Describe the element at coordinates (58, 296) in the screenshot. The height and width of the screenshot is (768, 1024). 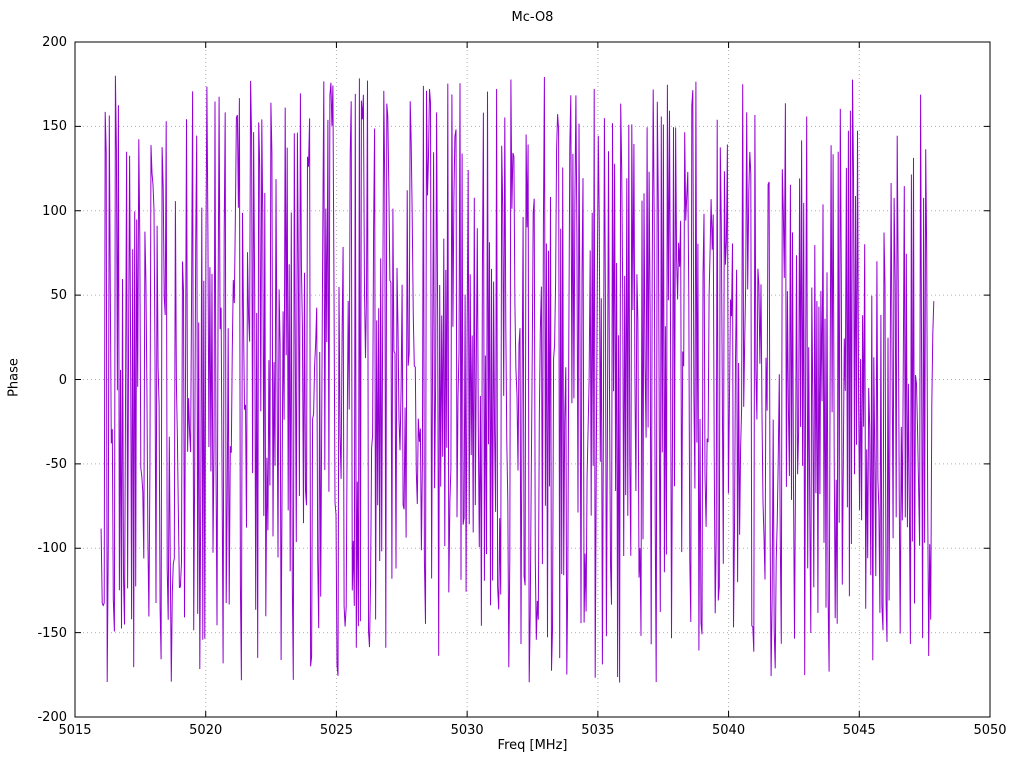
I see `y-tick-label: 50` at that location.